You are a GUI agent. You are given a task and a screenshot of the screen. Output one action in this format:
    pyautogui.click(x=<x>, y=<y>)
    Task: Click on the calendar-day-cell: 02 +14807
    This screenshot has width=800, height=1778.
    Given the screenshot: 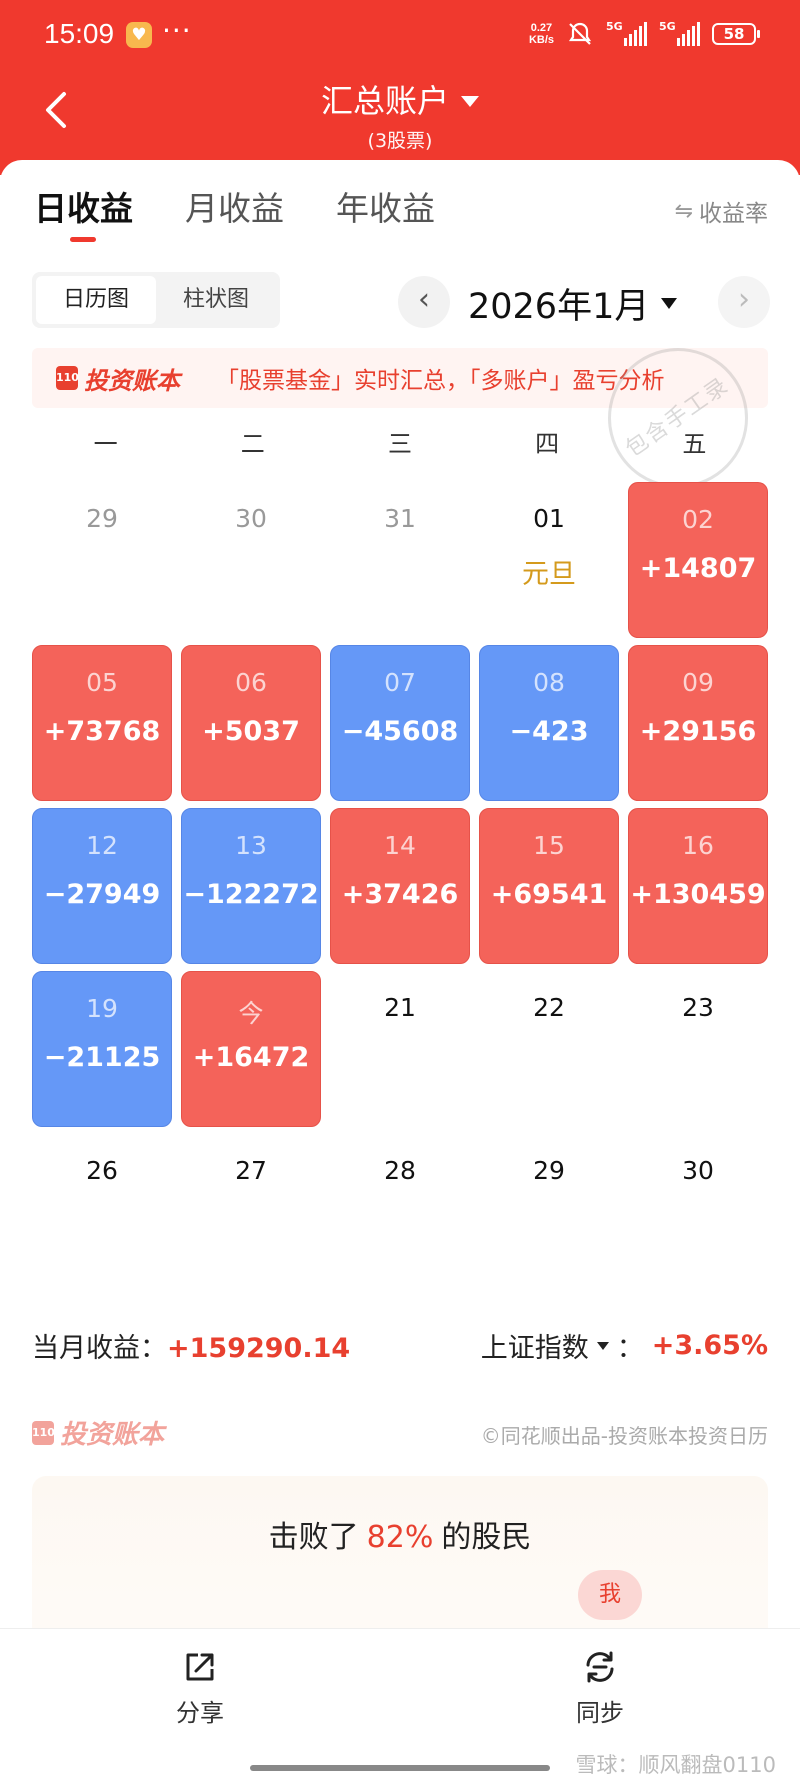 What is the action you would take?
    pyautogui.click(x=698, y=560)
    